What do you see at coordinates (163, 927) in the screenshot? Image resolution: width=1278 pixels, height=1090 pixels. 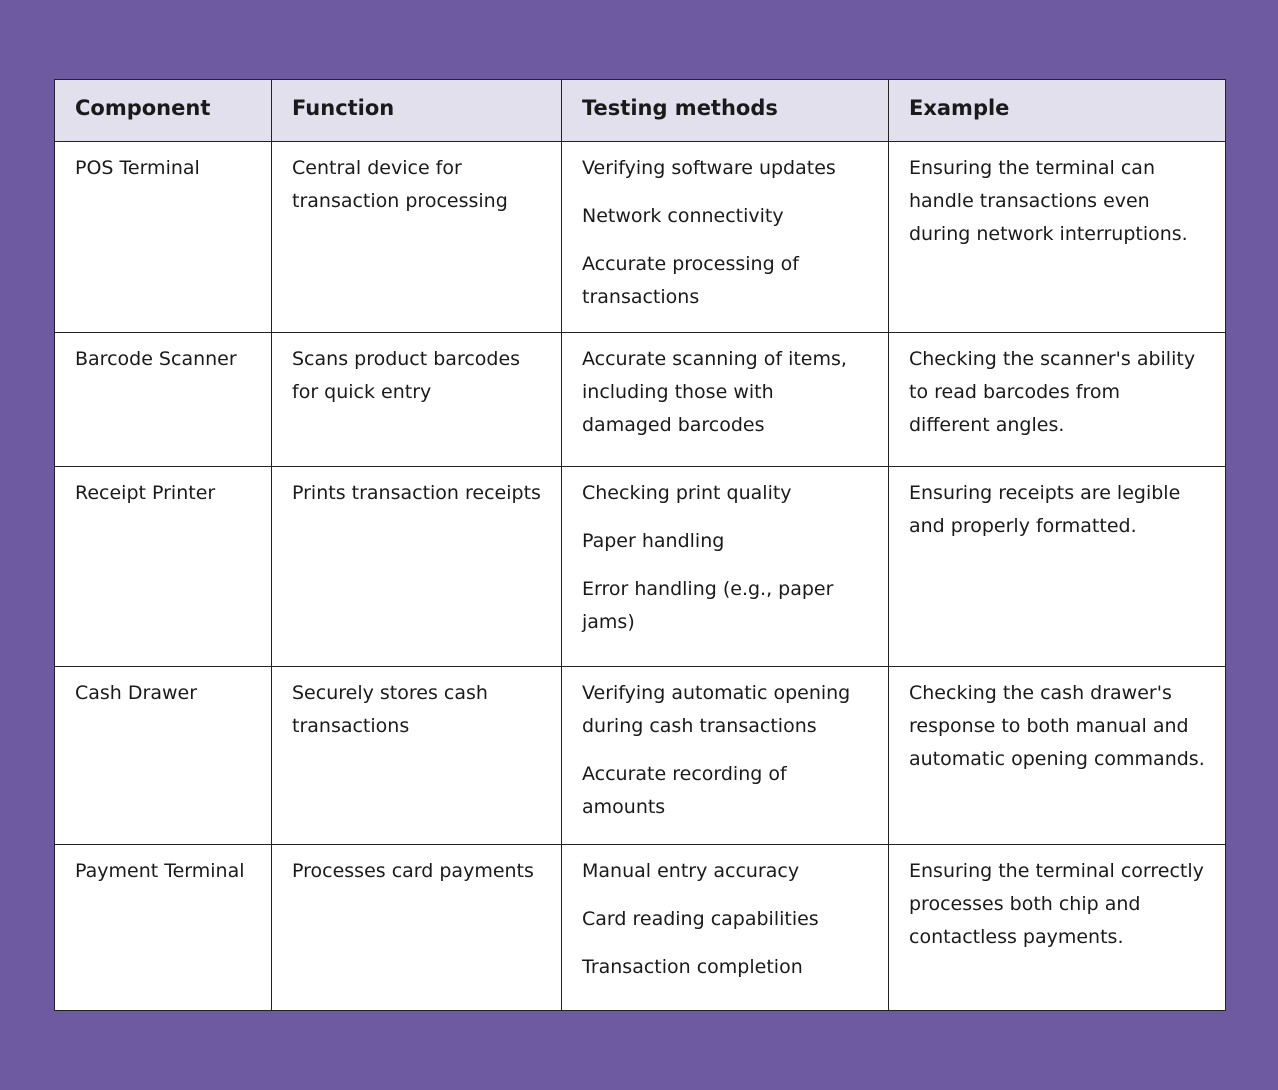 I see `table-cell: Payment Terminal` at bounding box center [163, 927].